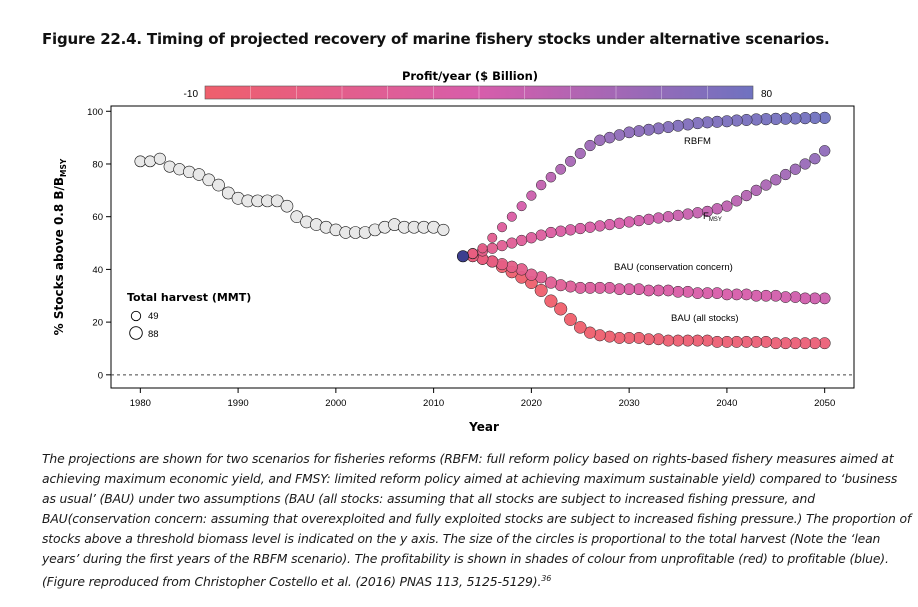 The image size is (918, 607). I want to click on y-tick-label: 60, so click(97, 217).